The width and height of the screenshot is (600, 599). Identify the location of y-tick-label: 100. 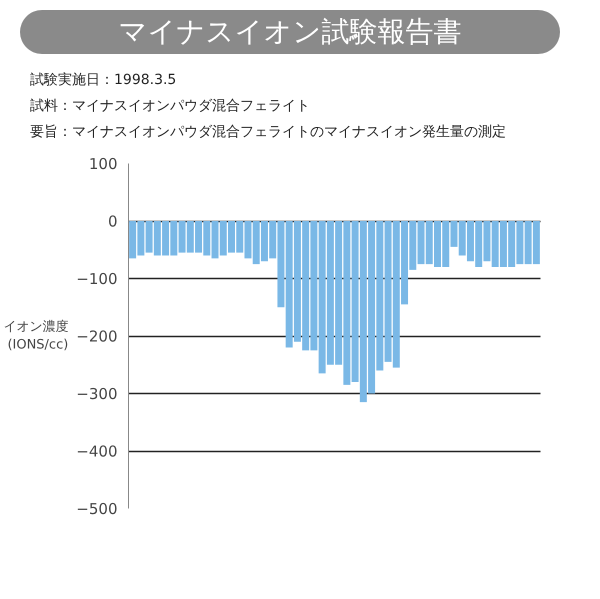
(103, 164).